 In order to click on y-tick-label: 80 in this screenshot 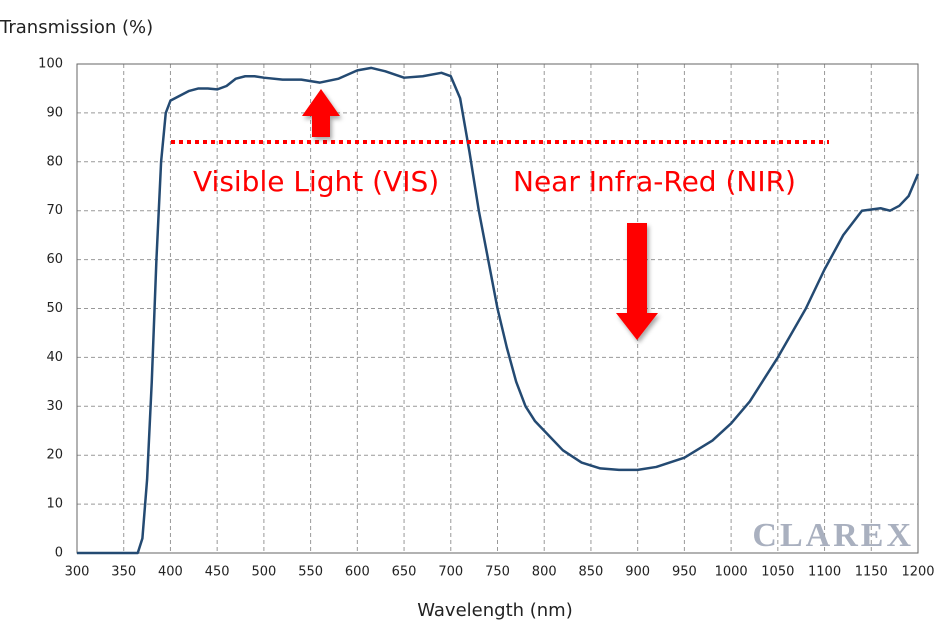, I will do `click(54, 161)`.